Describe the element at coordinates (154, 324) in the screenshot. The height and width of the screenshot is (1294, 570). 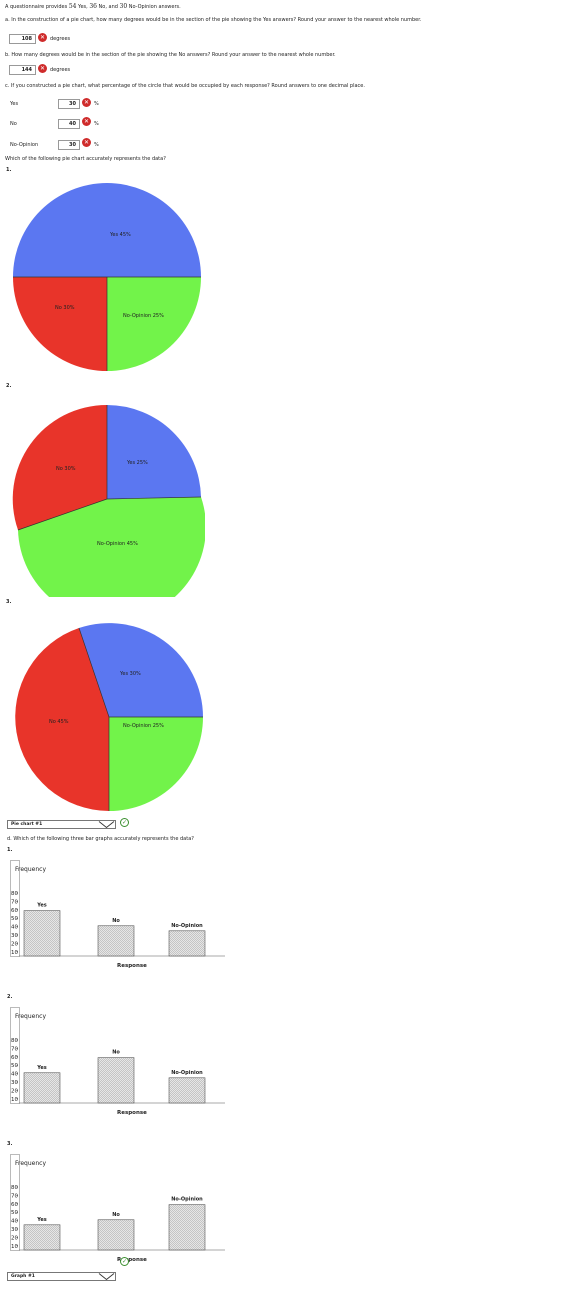
I see `pie-1-slice-no-opinion` at that location.